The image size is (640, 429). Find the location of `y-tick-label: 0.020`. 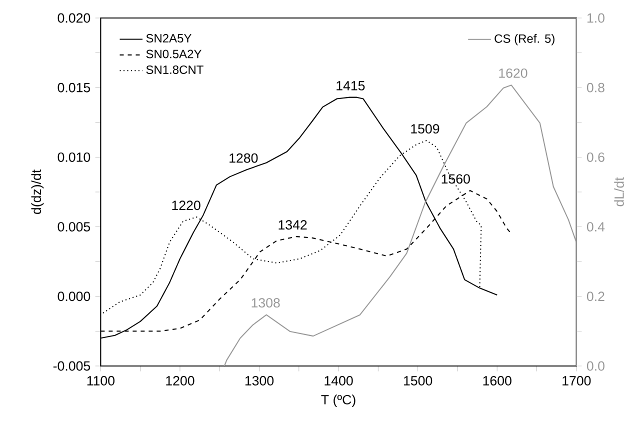

y-tick-label: 0.020 is located at coordinates (74, 18).